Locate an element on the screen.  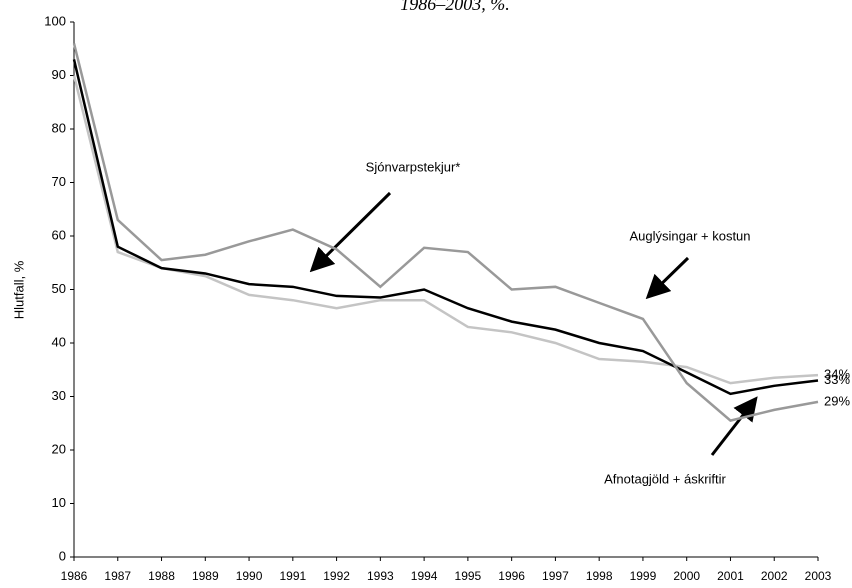
x-tick-label: 1992 is located at coordinates (336, 576).